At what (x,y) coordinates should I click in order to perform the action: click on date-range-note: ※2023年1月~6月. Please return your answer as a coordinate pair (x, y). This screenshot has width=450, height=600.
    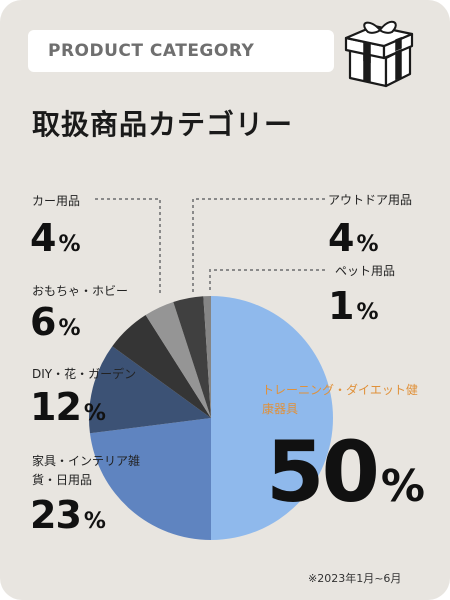
    Looking at the image, I should click on (355, 578).